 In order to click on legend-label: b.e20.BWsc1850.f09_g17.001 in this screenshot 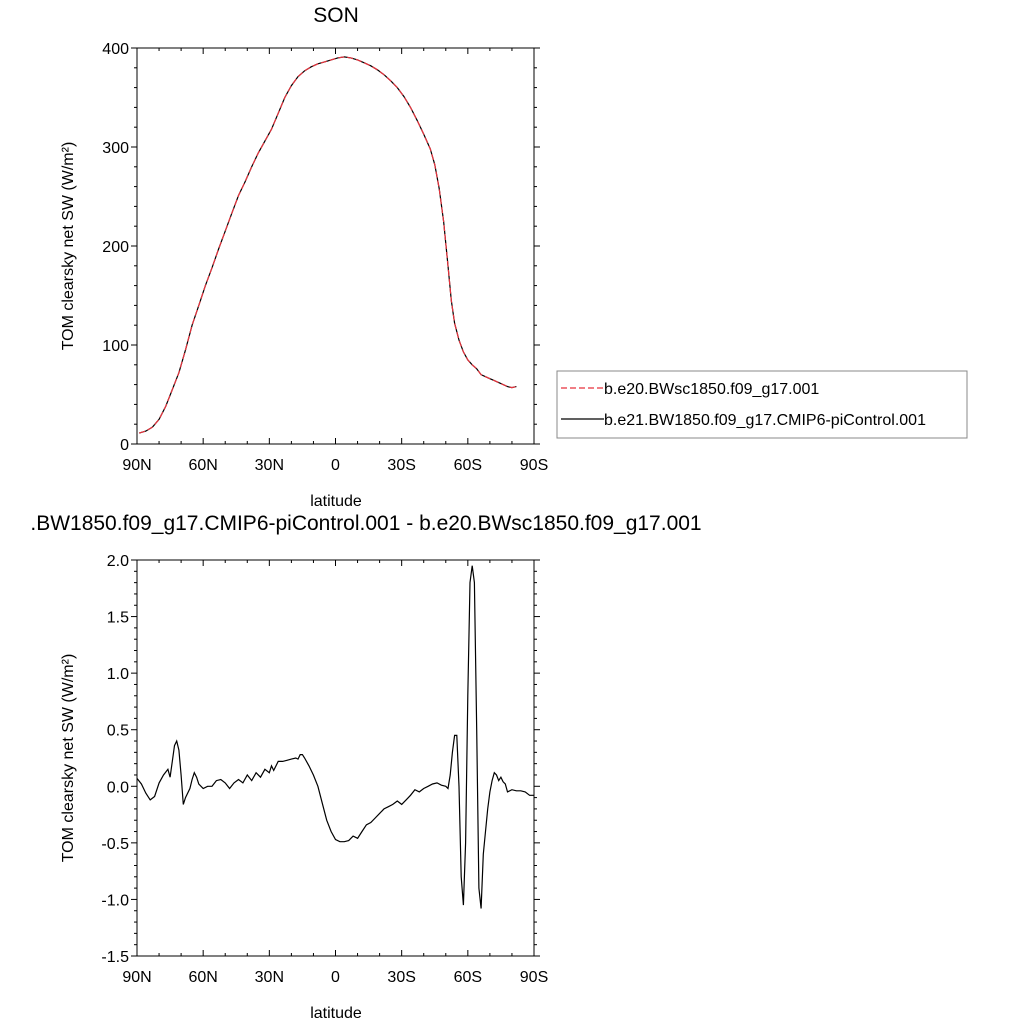, I will do `click(711, 389)`.